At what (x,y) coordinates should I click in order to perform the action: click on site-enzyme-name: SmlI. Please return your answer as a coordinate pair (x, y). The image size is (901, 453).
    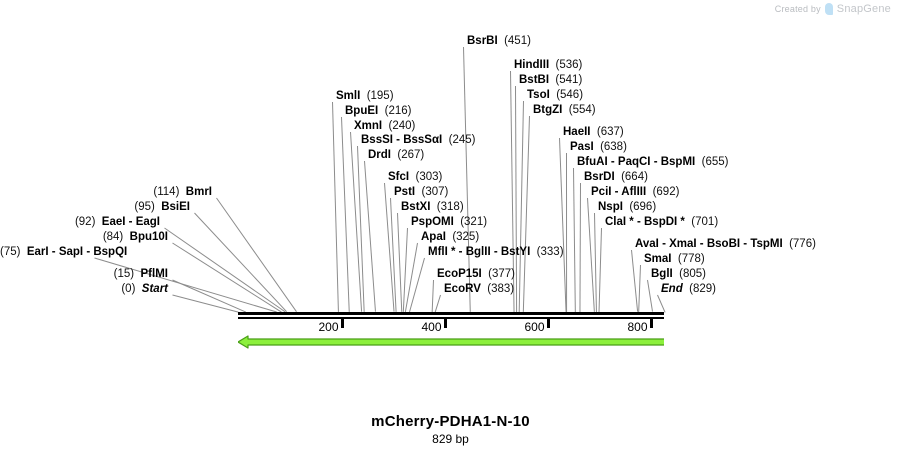
    Looking at the image, I should click on (348, 96).